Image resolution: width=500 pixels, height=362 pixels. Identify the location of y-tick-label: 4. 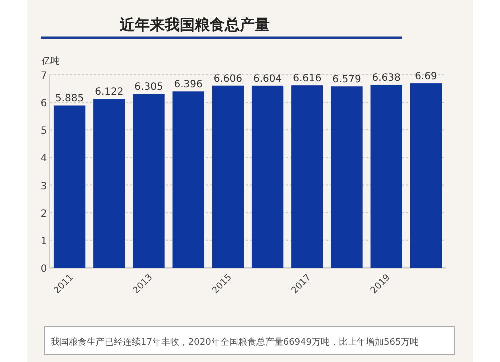
(44, 159).